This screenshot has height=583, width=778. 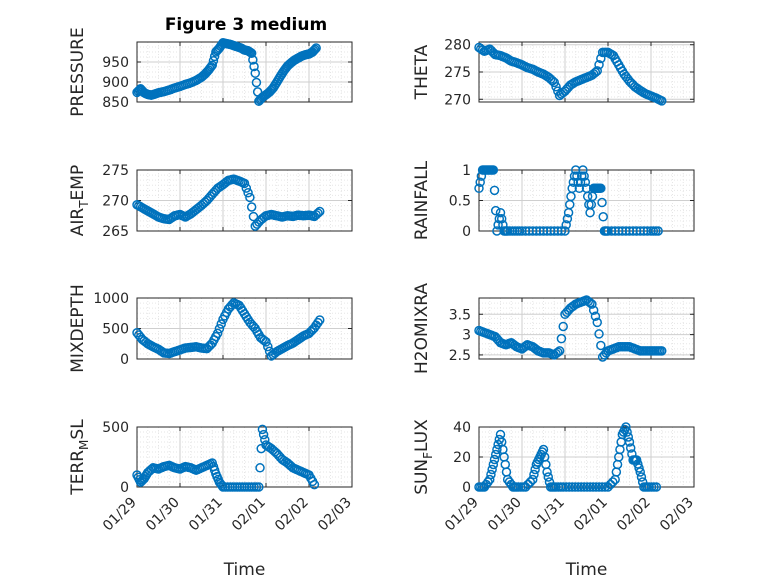 I want to click on y-tick-label: 1000, so click(x=111, y=299).